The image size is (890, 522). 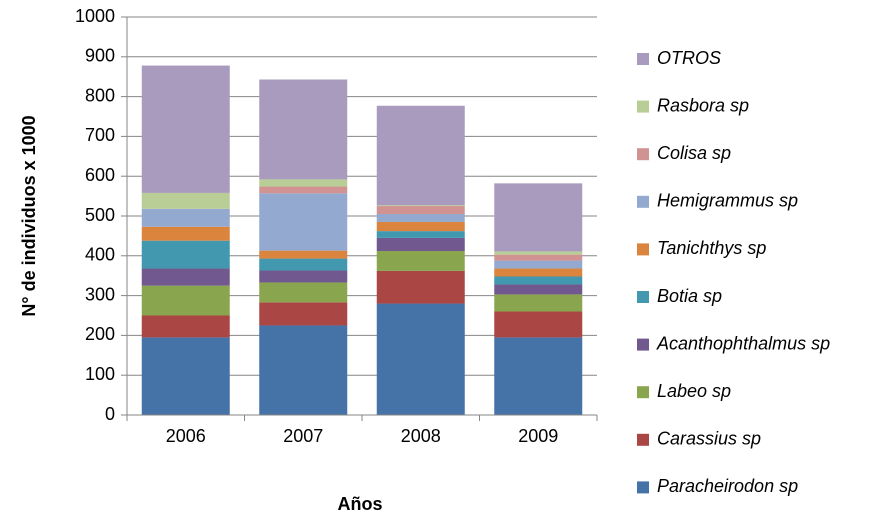 I want to click on y-tick-label: 900, so click(x=100, y=56).